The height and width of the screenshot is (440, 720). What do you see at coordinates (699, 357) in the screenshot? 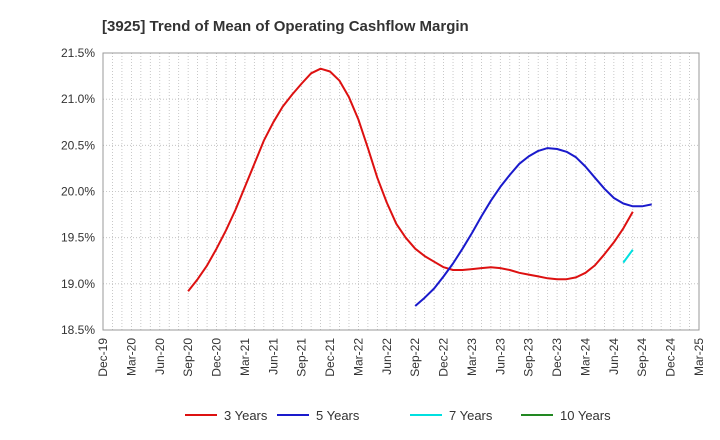
I see `x-tick-label: Mar-25` at bounding box center [699, 357].